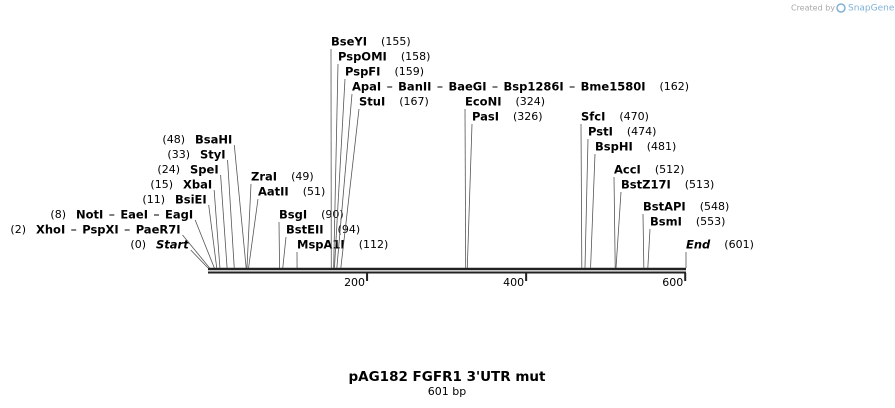  Describe the element at coordinates (698, 245) in the screenshot. I see `enzyme-name: End` at that location.